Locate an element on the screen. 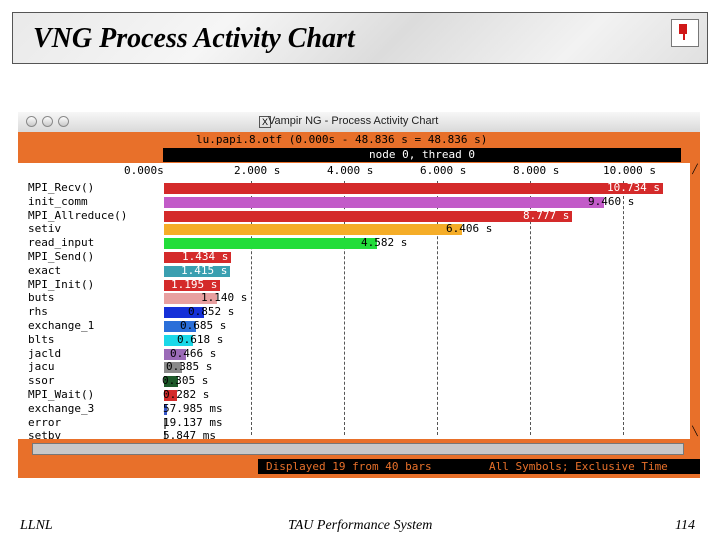 The width and height of the screenshot is (720, 540). window-titlebar: X Vampir NG - Process Activity Chart is located at coordinates (359, 122).